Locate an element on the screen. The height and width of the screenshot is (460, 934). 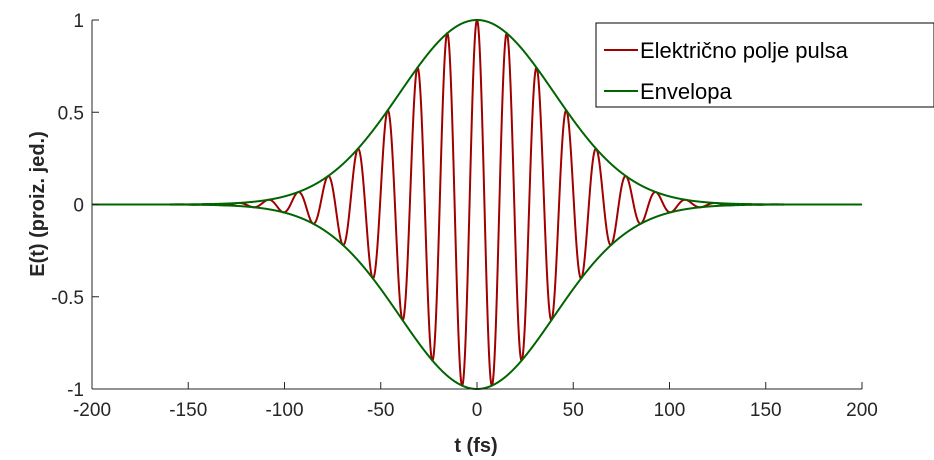
legend: Električno polje pulsa Envelopa is located at coordinates (764, 65).